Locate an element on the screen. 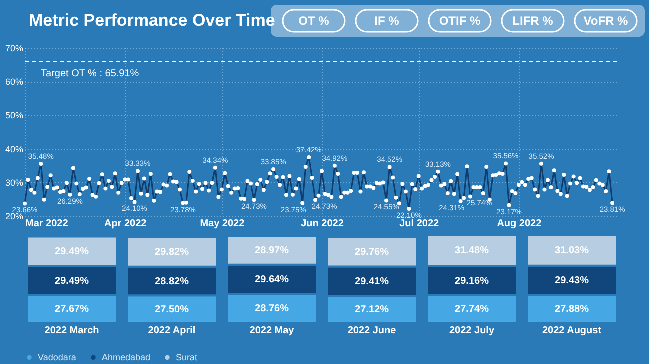  text: LIFR % is located at coordinates (533, 21).